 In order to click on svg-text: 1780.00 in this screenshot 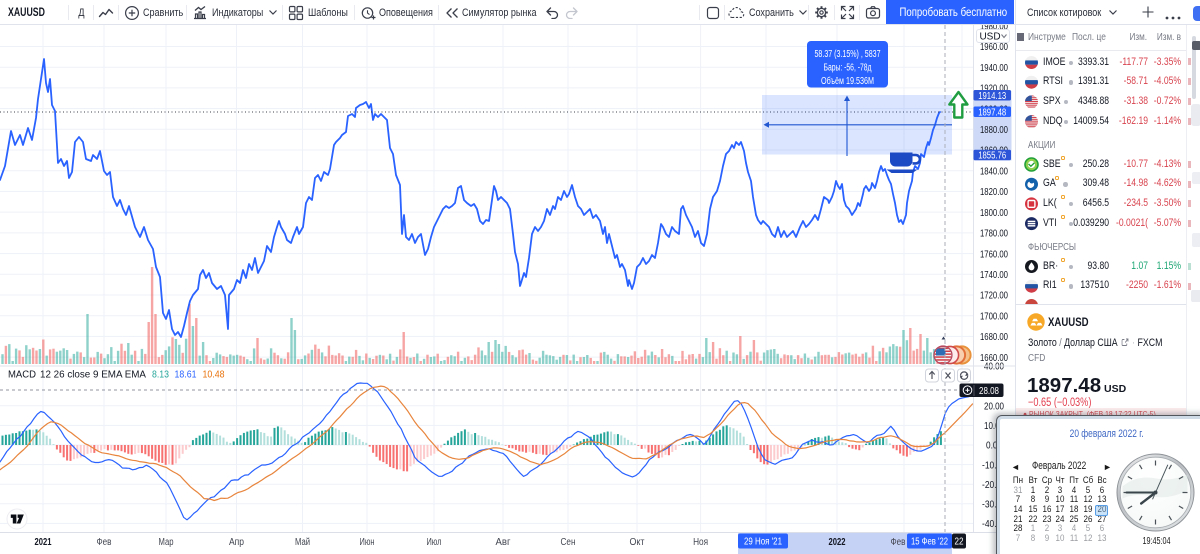, I will do `click(994, 234)`.